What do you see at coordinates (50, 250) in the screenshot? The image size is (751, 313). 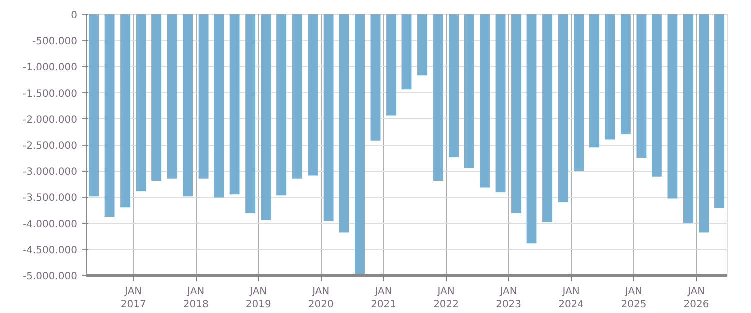 I see `y-tick-label: -4.500.000` at bounding box center [50, 250].